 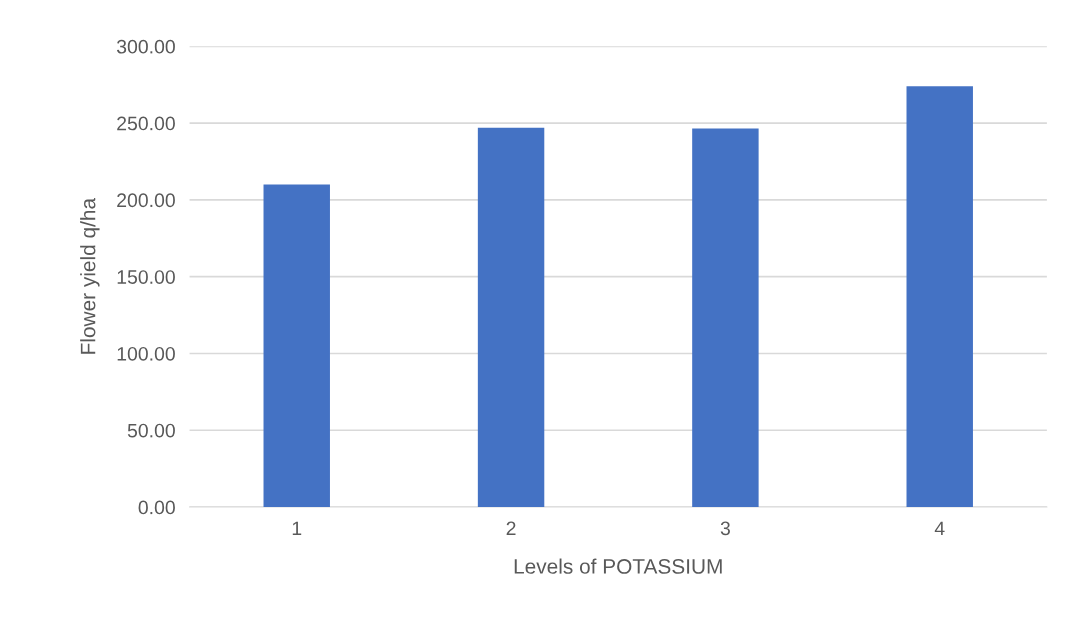 I want to click on y-tick-label: 200.00, so click(x=146, y=200).